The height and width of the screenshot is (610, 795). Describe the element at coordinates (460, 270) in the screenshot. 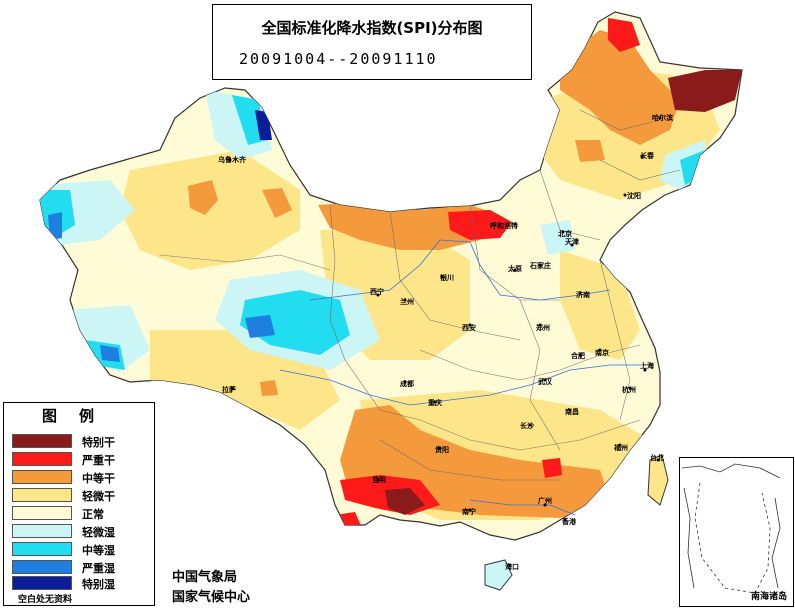

I see `yellow-river` at that location.